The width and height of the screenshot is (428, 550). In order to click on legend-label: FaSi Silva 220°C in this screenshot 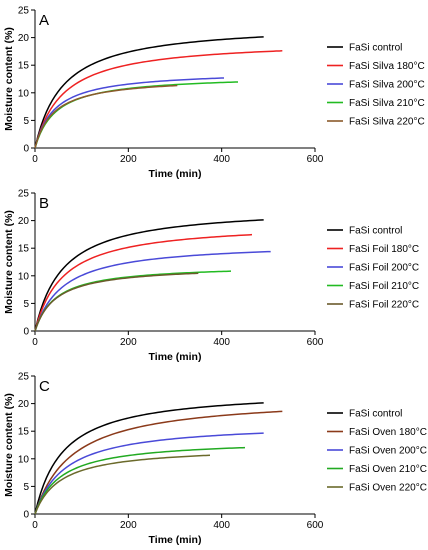, I will do `click(387, 122)`.